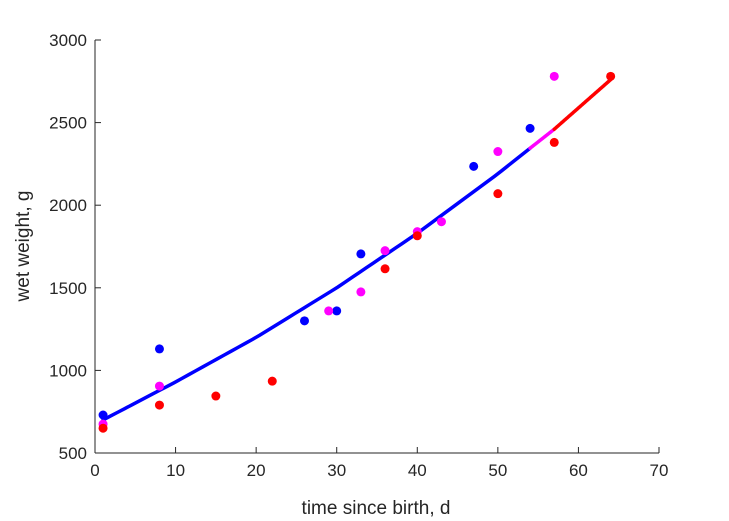 This screenshot has height=521, width=729. What do you see at coordinates (68, 205) in the screenshot?
I see `y-tick-label: 2000` at bounding box center [68, 205].